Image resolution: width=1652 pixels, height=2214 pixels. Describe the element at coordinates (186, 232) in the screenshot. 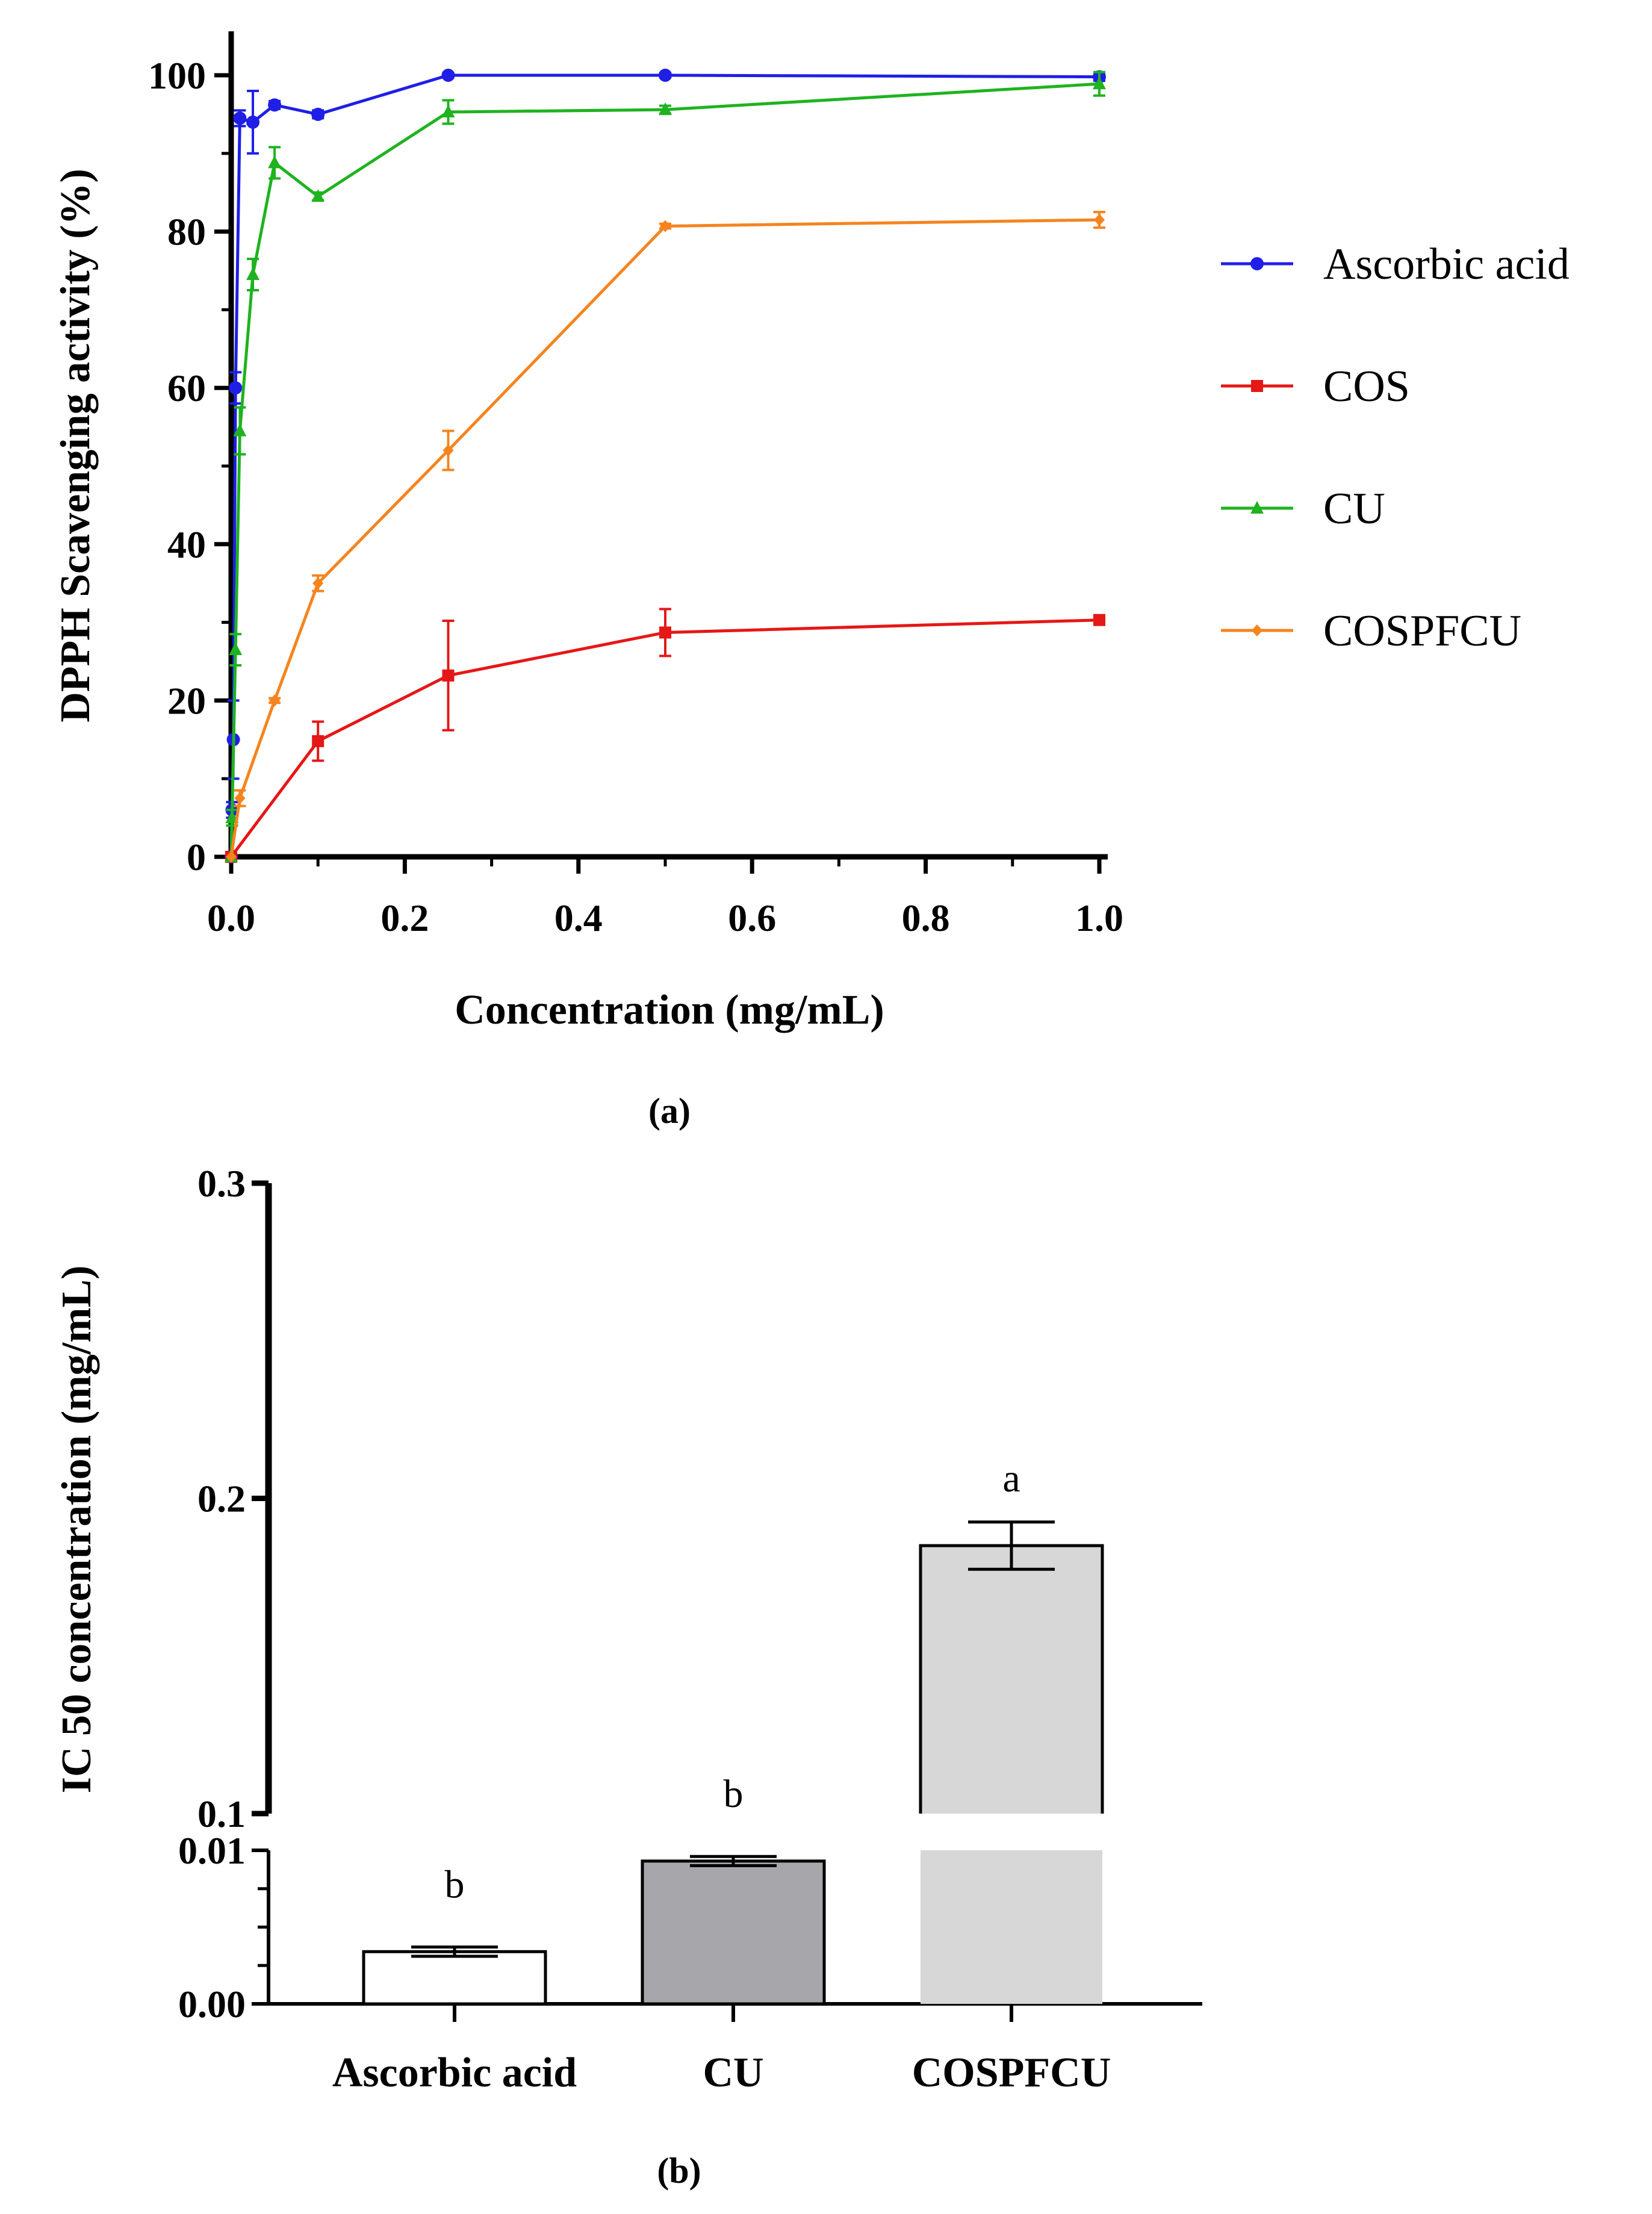

I see `y-tick-label: 80` at that location.